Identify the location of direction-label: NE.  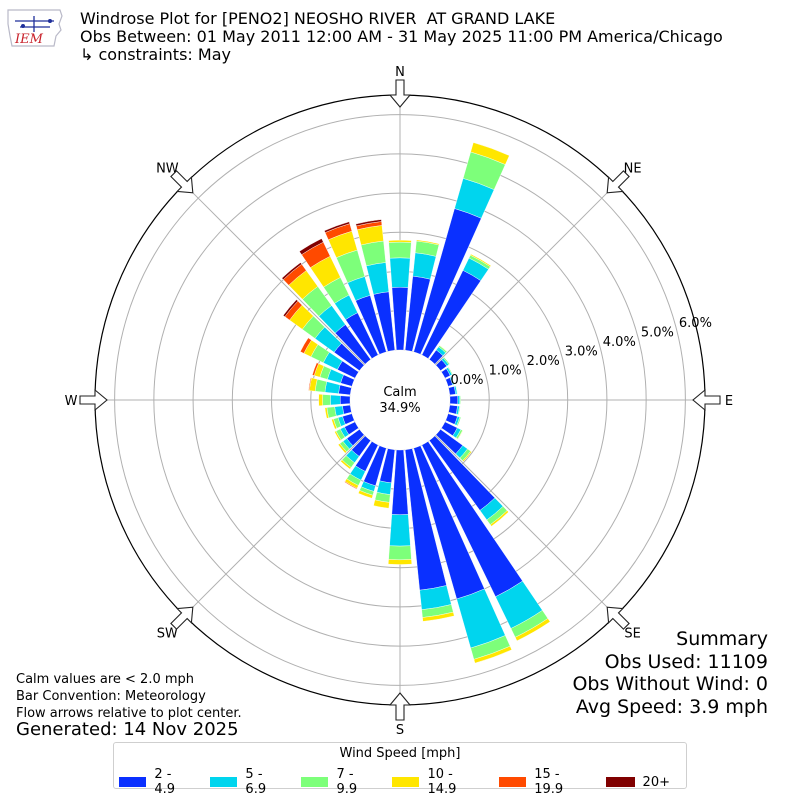
(633, 168).